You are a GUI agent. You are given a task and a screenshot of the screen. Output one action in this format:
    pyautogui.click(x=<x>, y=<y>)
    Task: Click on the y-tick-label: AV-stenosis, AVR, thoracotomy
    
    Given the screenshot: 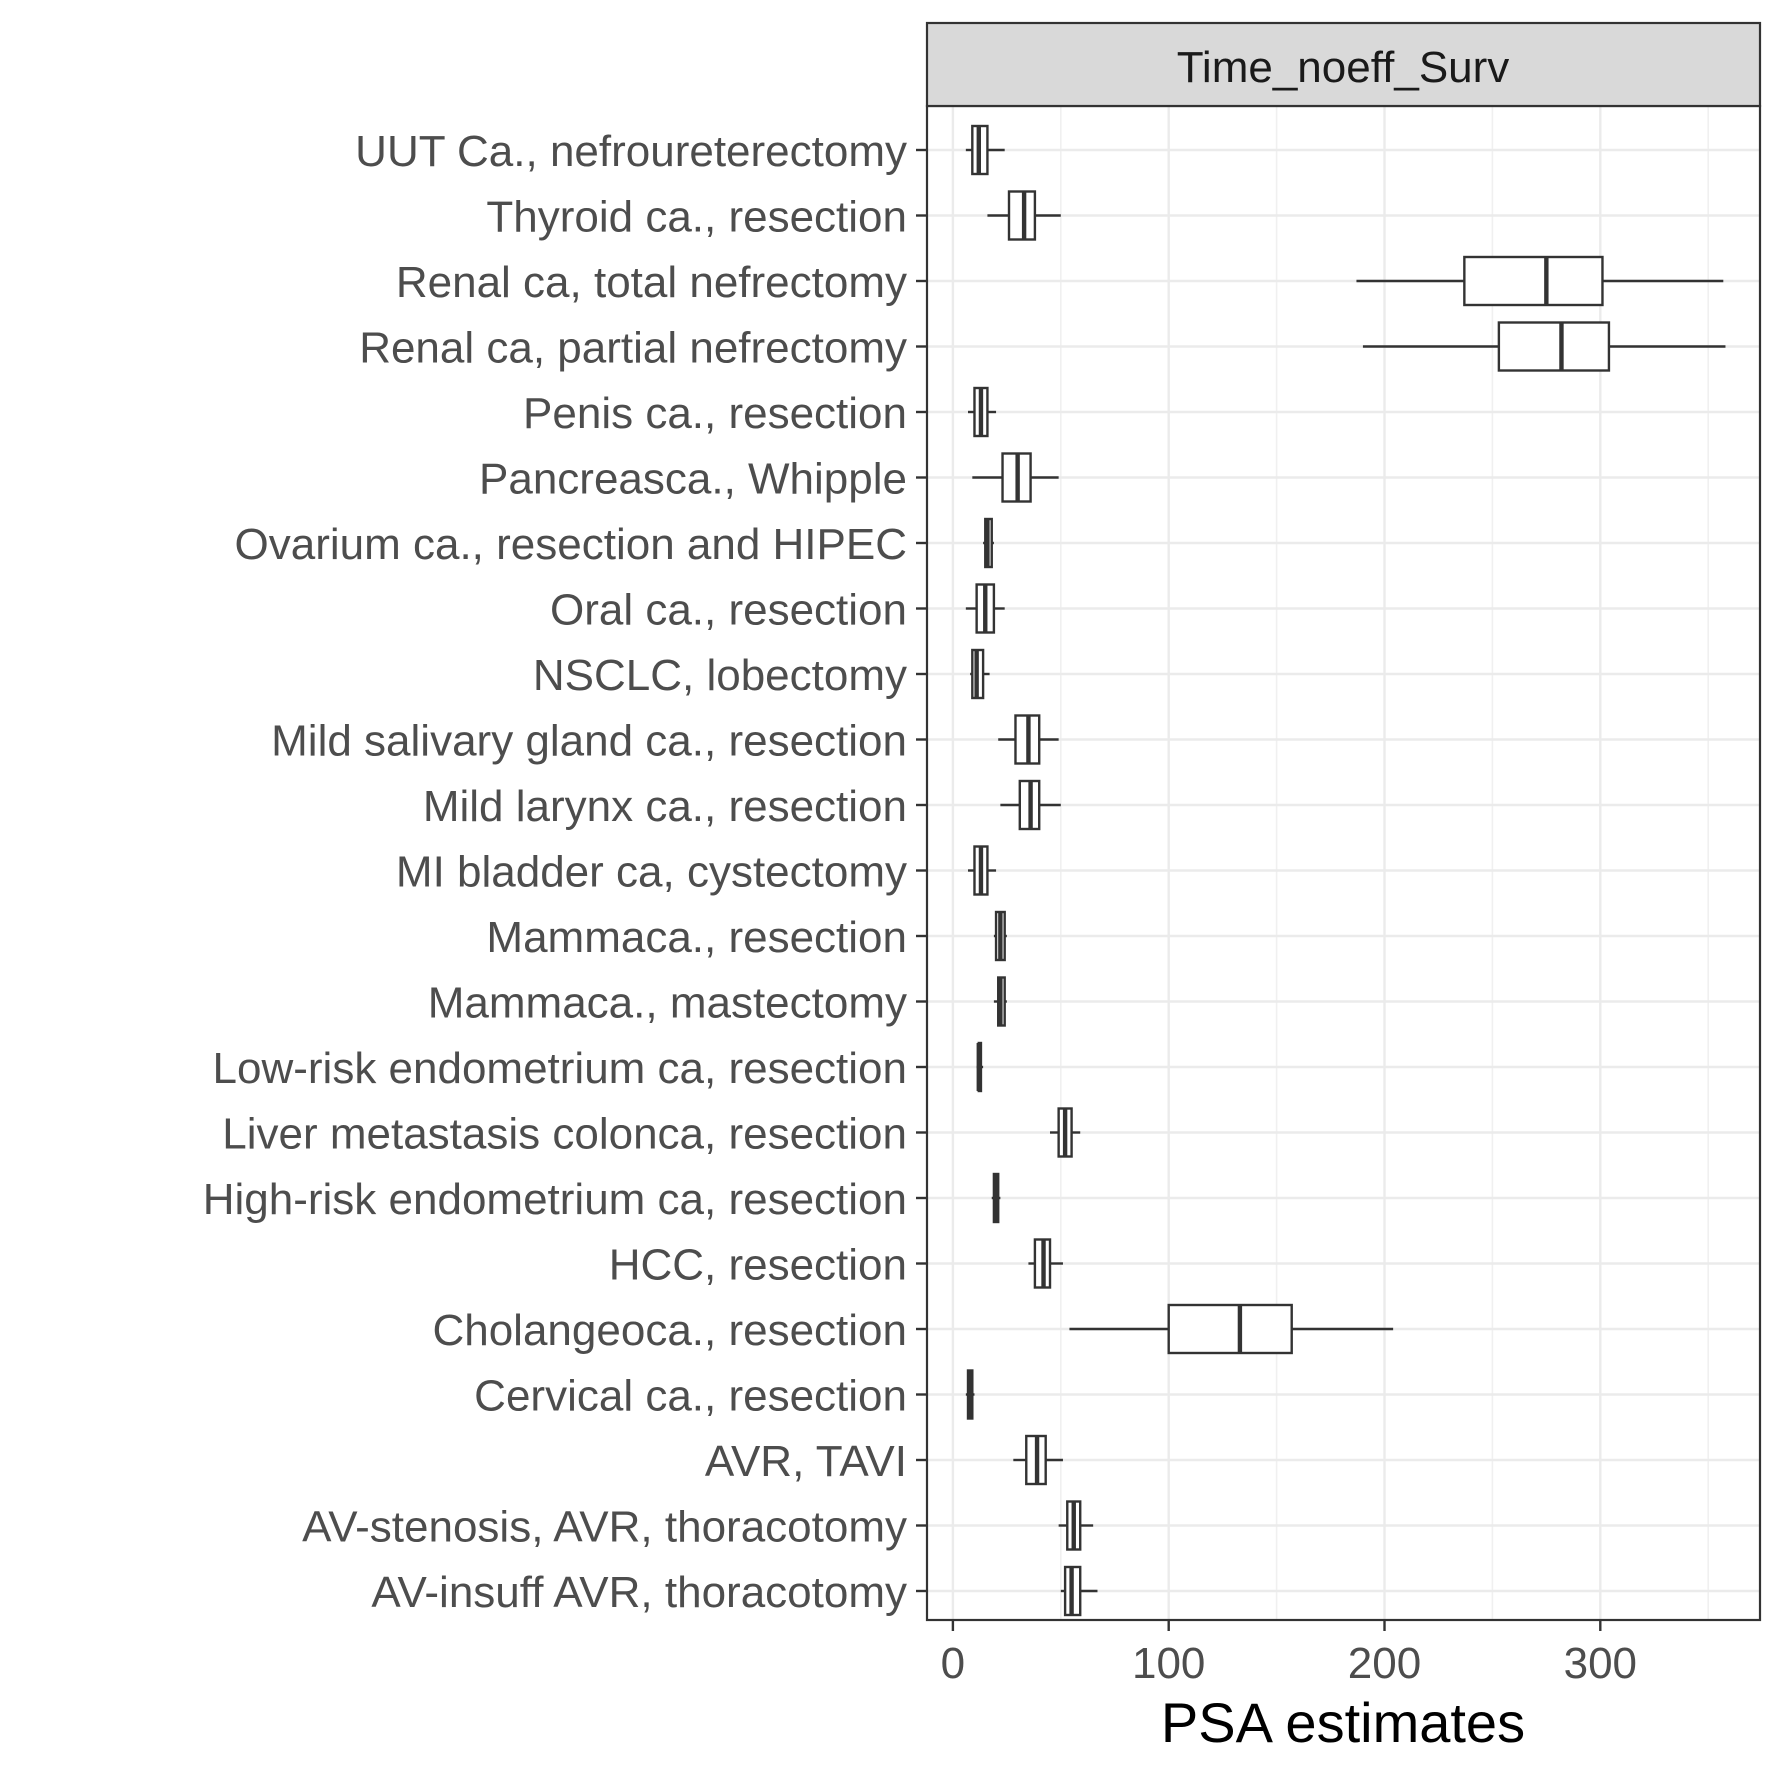 What is the action you would take?
    pyautogui.click(x=604, y=1527)
    